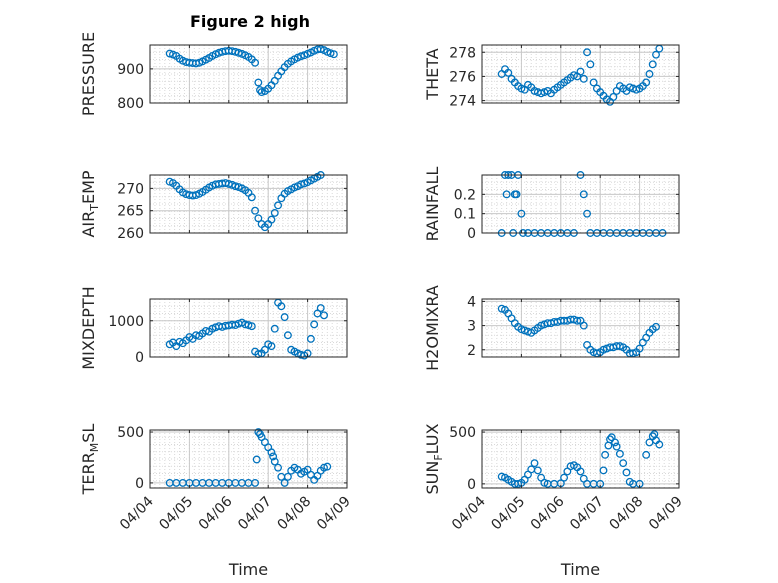 The image size is (778, 583). I want to click on y-axis-label: PRESSURE, so click(88, 74).